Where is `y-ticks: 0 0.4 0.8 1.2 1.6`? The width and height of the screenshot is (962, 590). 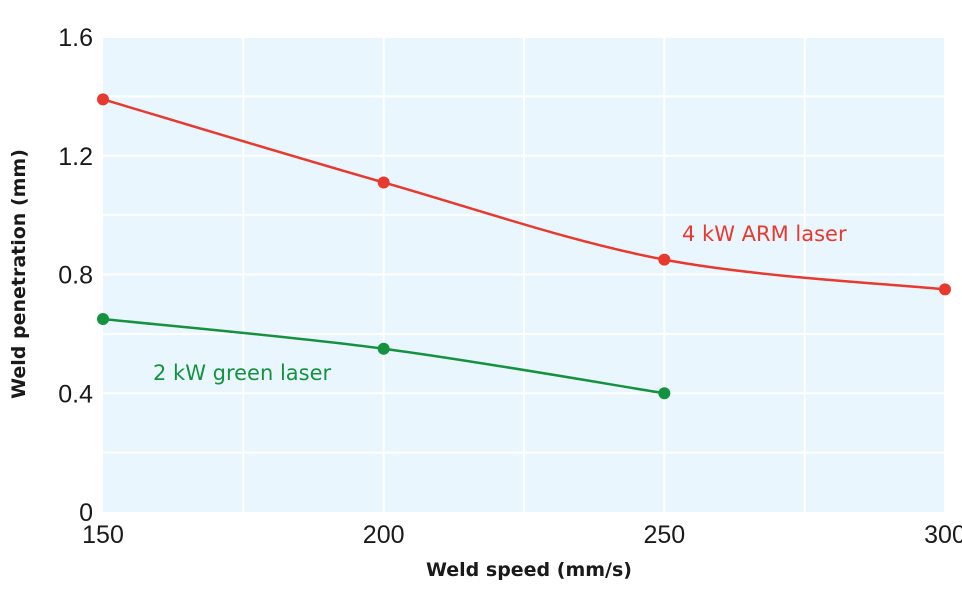
y-ticks: 0 0.4 0.8 1.2 1.6 is located at coordinates (75, 275).